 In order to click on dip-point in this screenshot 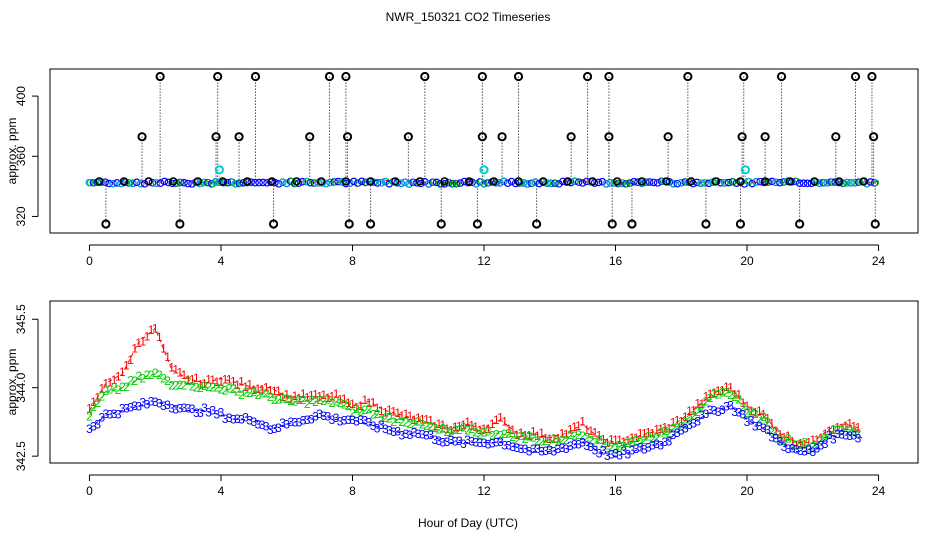, I will do `click(180, 224)`.